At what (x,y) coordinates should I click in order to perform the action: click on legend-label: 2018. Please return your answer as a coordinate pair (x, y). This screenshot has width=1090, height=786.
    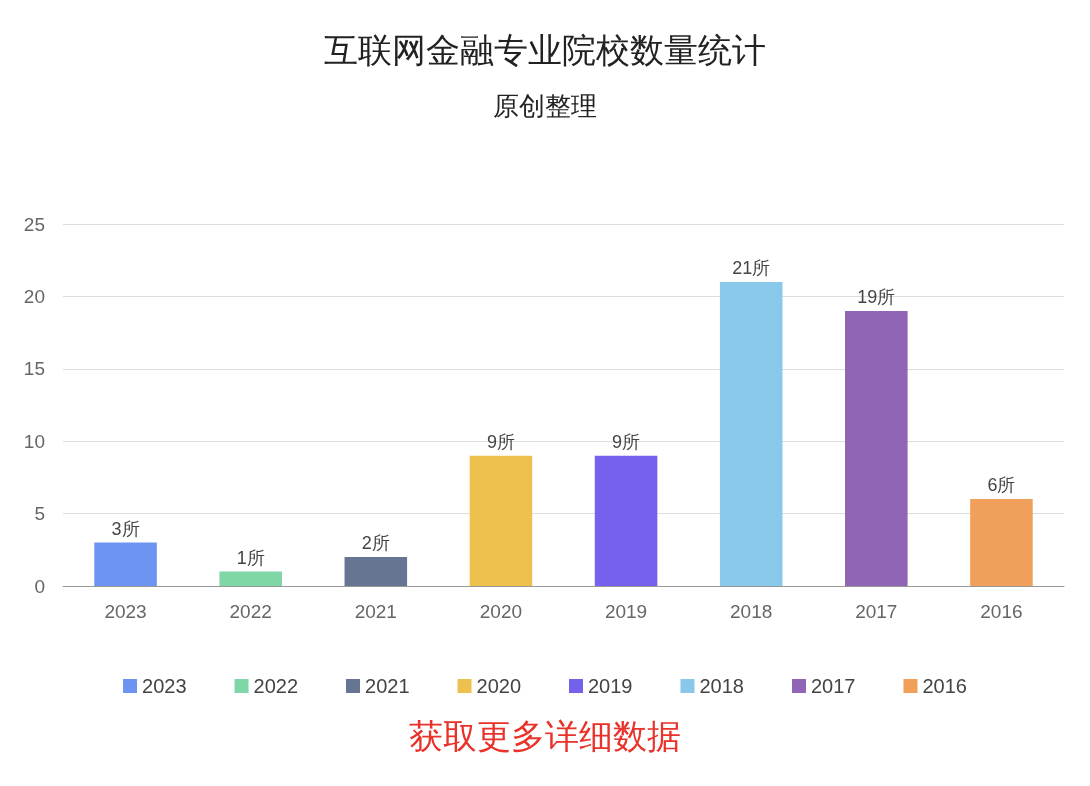
    Looking at the image, I should click on (721, 686).